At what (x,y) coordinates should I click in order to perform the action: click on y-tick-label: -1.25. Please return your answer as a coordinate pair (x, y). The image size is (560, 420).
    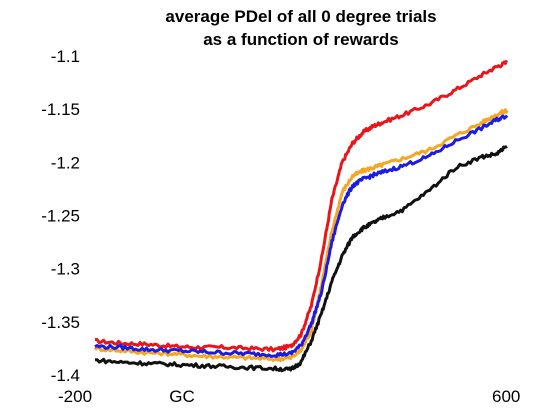
    Looking at the image, I should click on (60, 216).